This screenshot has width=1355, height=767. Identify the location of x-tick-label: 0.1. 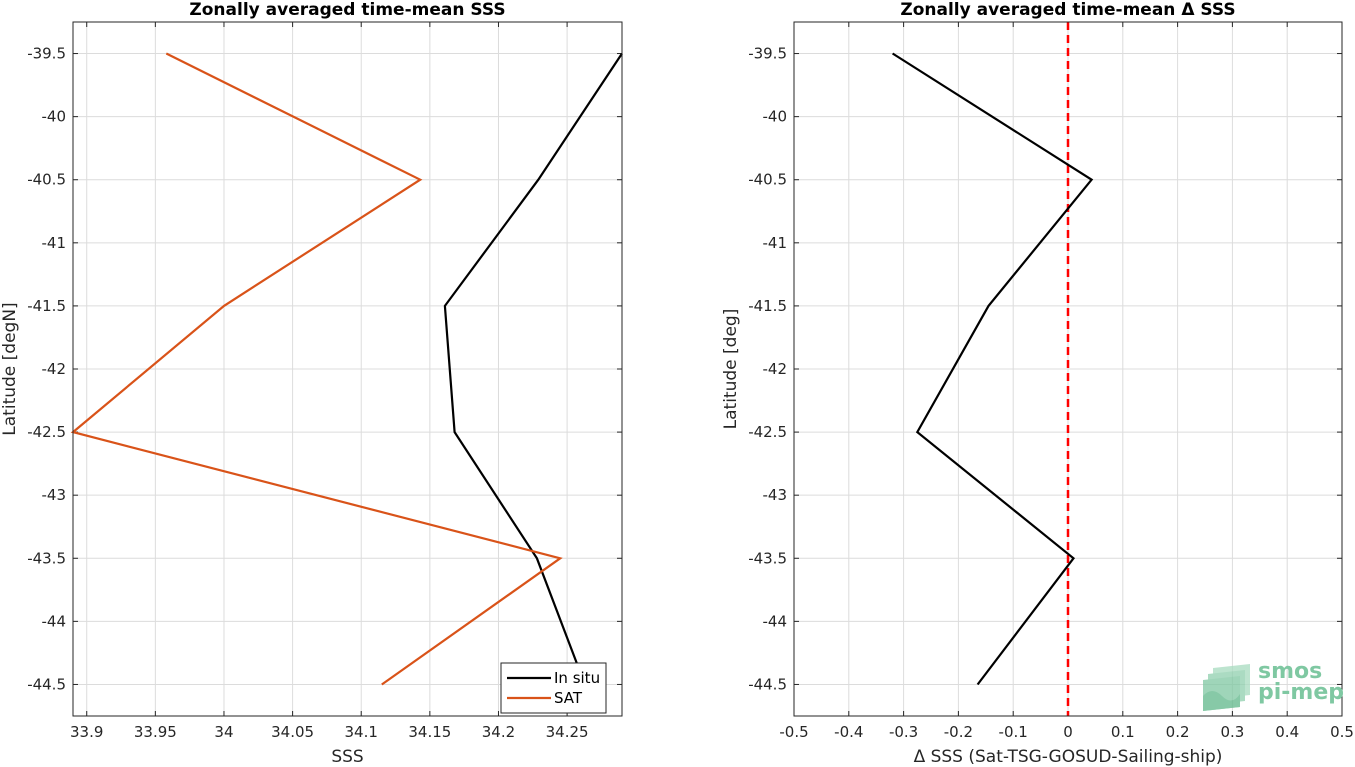
(1123, 732).